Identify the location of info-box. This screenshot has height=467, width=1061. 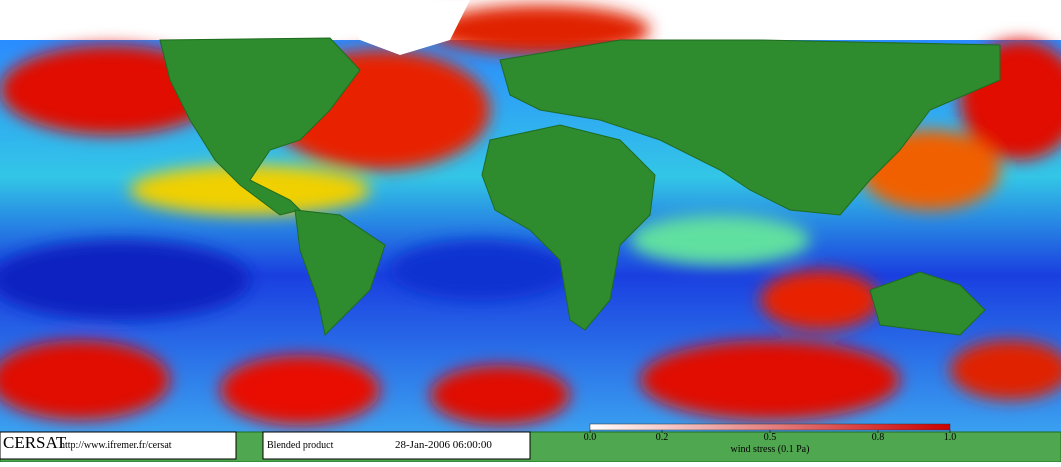
(396, 445).